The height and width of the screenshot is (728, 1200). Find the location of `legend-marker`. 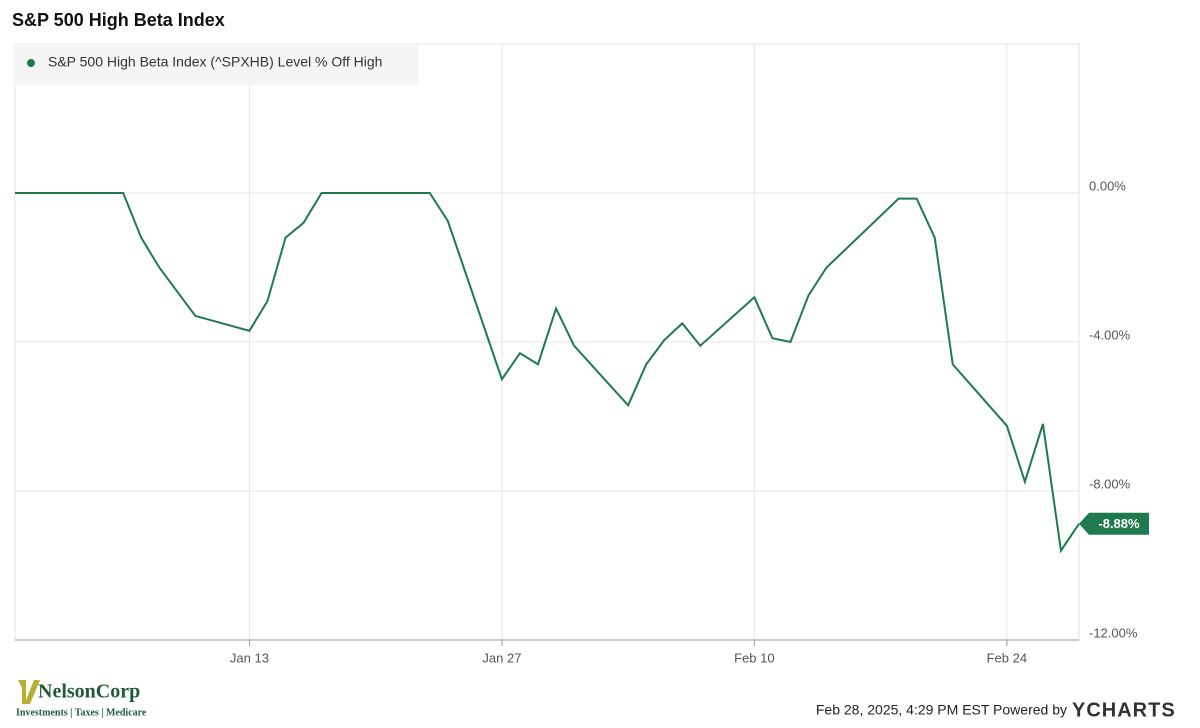

legend-marker is located at coordinates (31, 63).